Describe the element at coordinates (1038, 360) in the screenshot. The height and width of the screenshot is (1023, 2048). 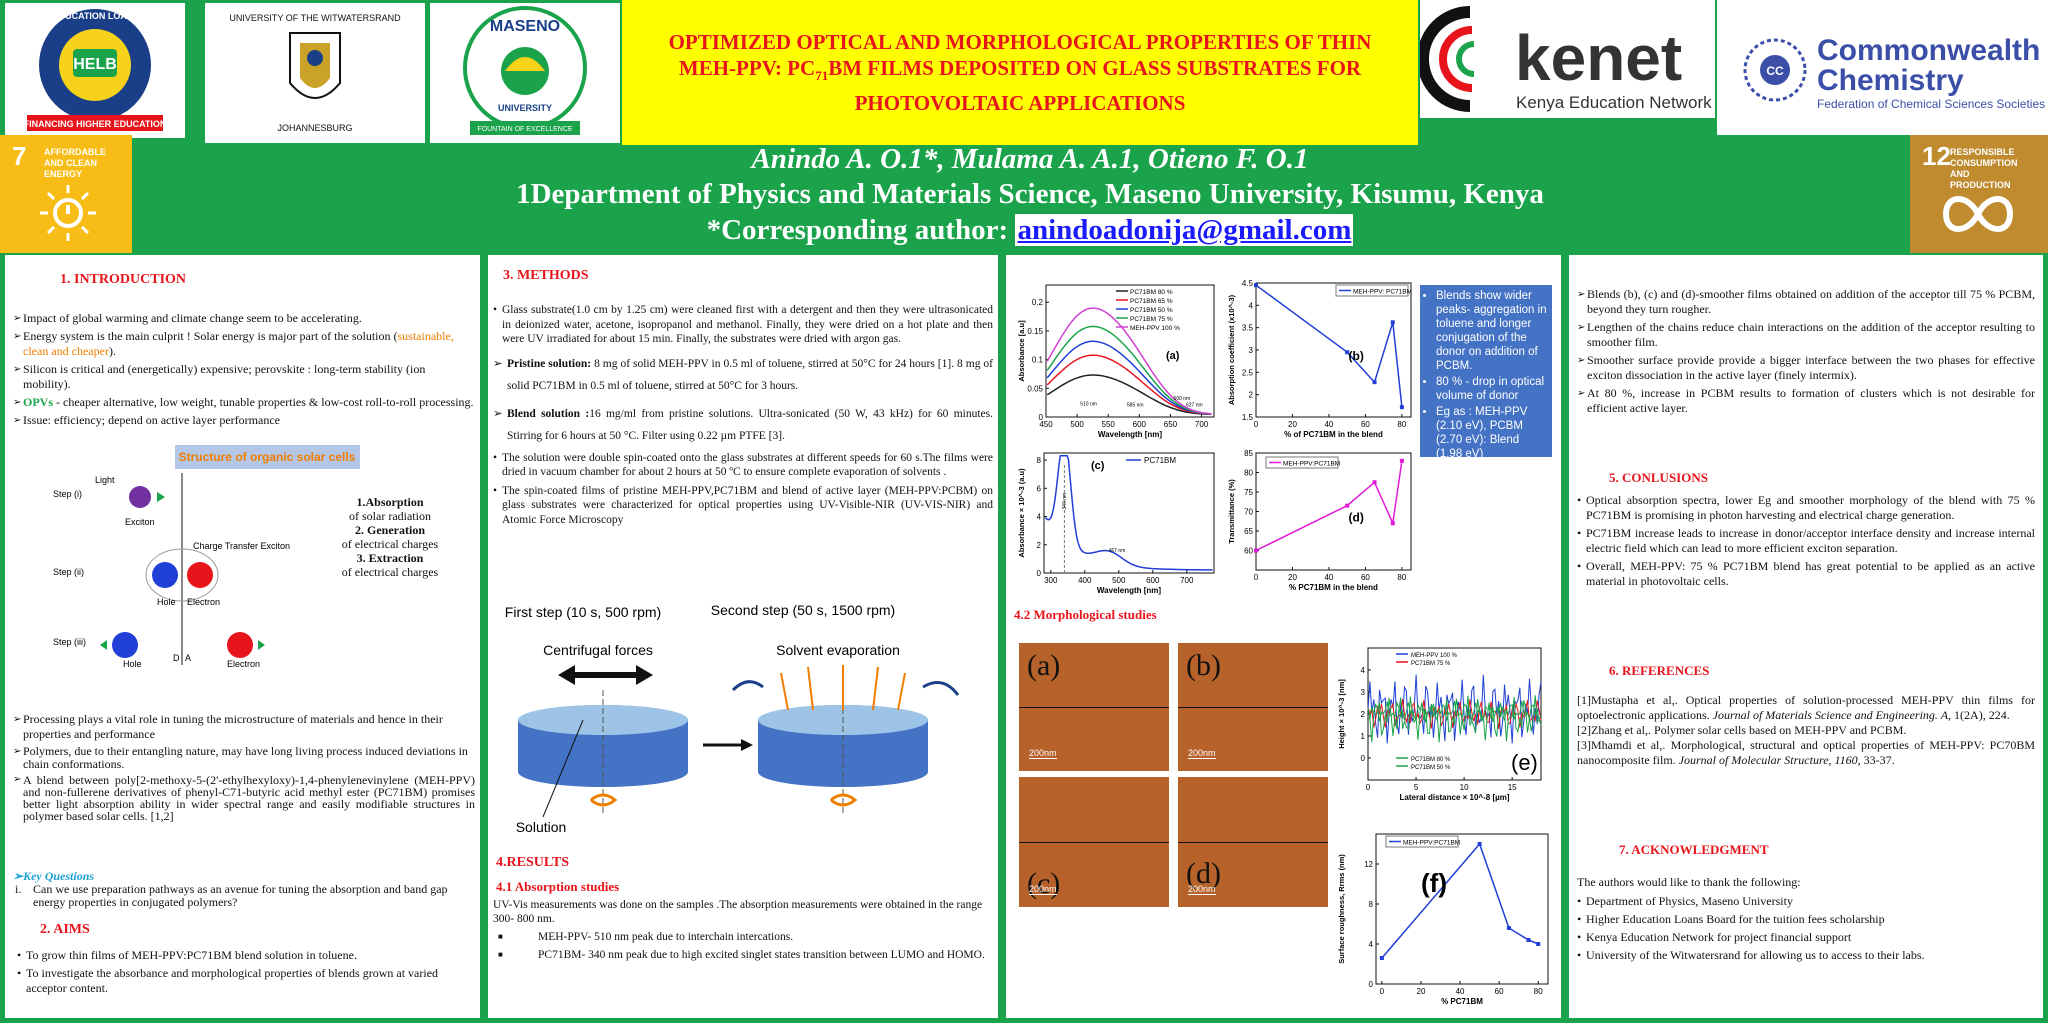
I see `y-tick-label: 0.1` at that location.